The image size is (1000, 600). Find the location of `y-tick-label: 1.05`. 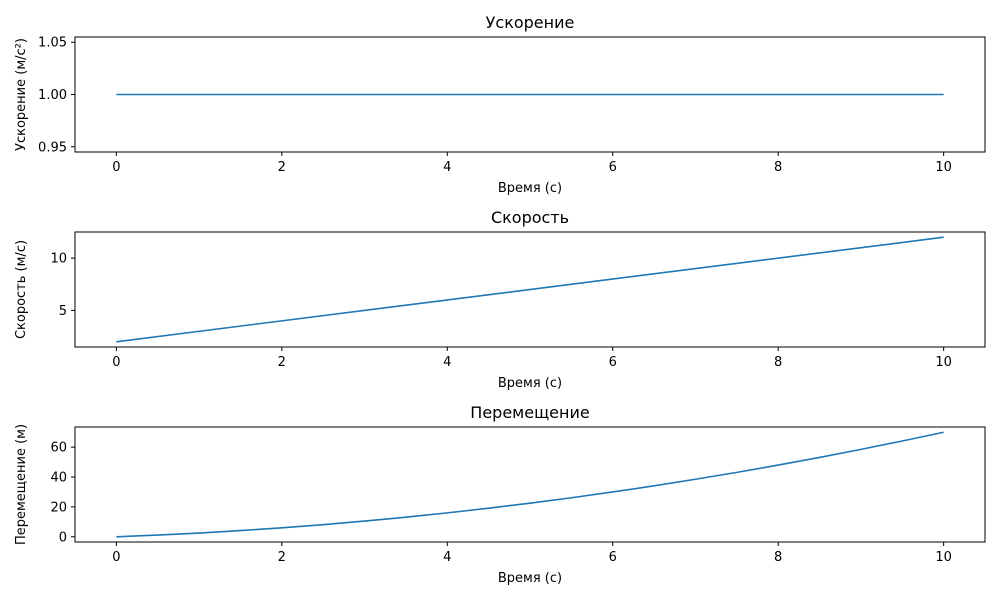

y-tick-label: 1.05 is located at coordinates (52, 43).